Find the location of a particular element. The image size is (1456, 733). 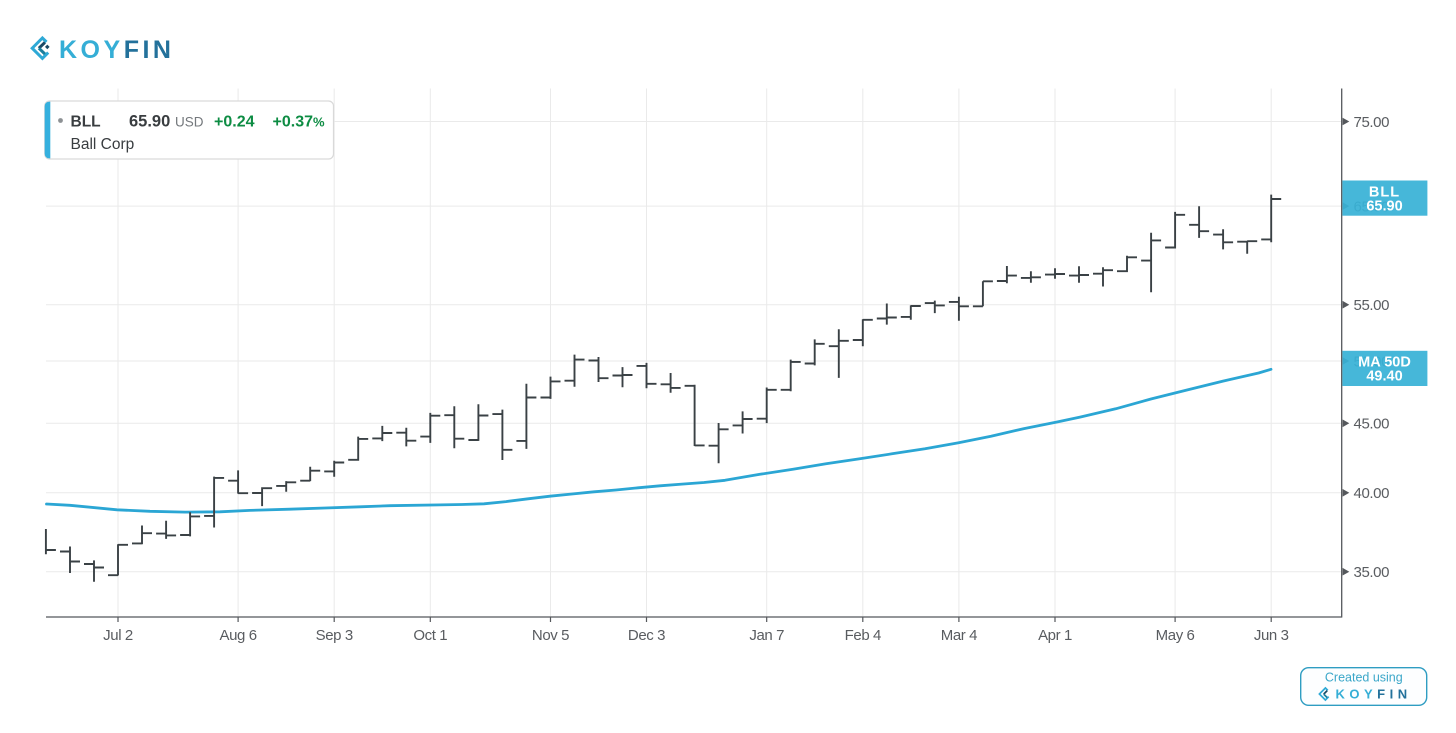

svg-text: 75.00 is located at coordinates (1372, 122).